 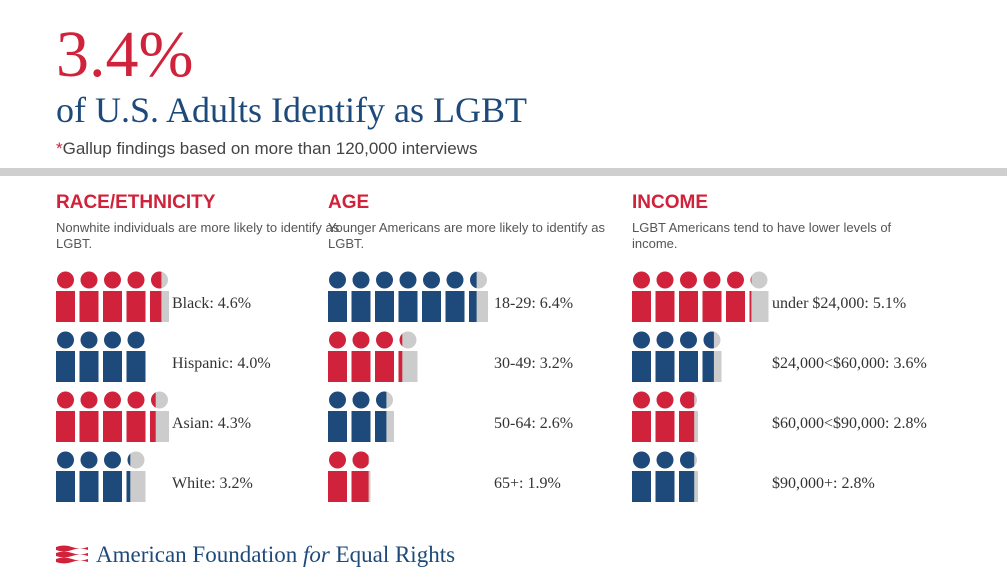 What do you see at coordinates (316, 554) in the screenshot?
I see `org-name-for: for` at bounding box center [316, 554].